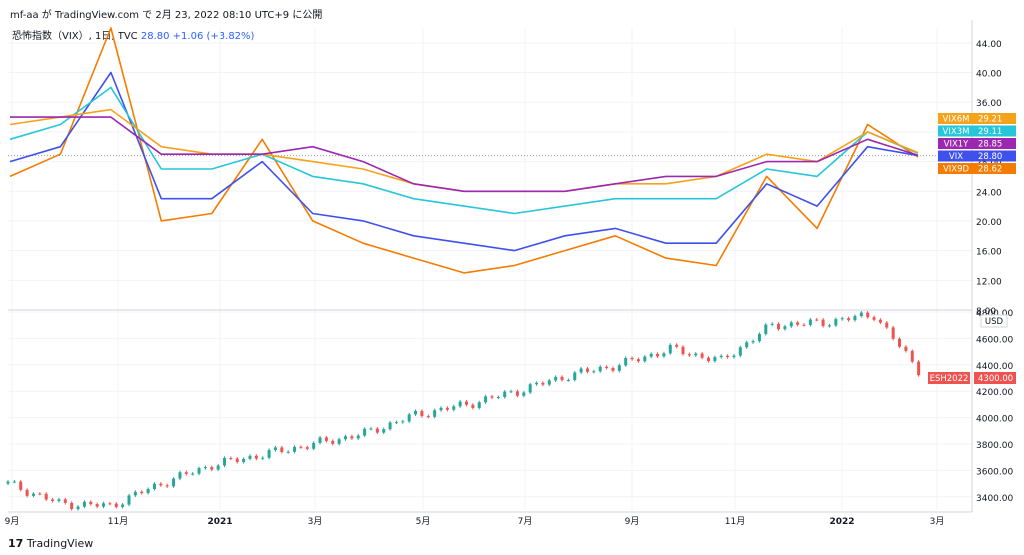 This screenshot has height=555, width=1024. What do you see at coordinates (133, 34) in the screenshot?
I see `chart-legend-title: 恐怖指数（VIX）, 1日, TVC 28.80 +1.06 (+3.82%)` at bounding box center [133, 34].